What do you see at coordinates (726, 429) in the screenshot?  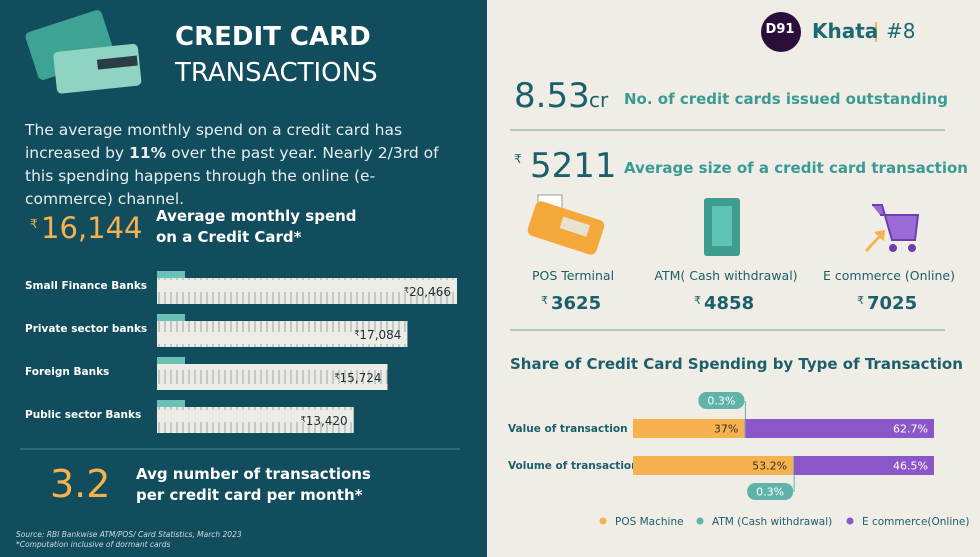 I see `value-label: 37%` at bounding box center [726, 429].